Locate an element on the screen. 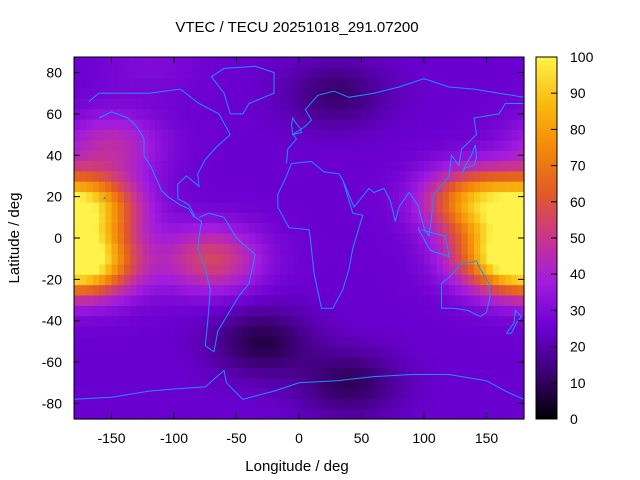 The width and height of the screenshot is (640, 480). y-tick-label: -60 is located at coordinates (52, 362).